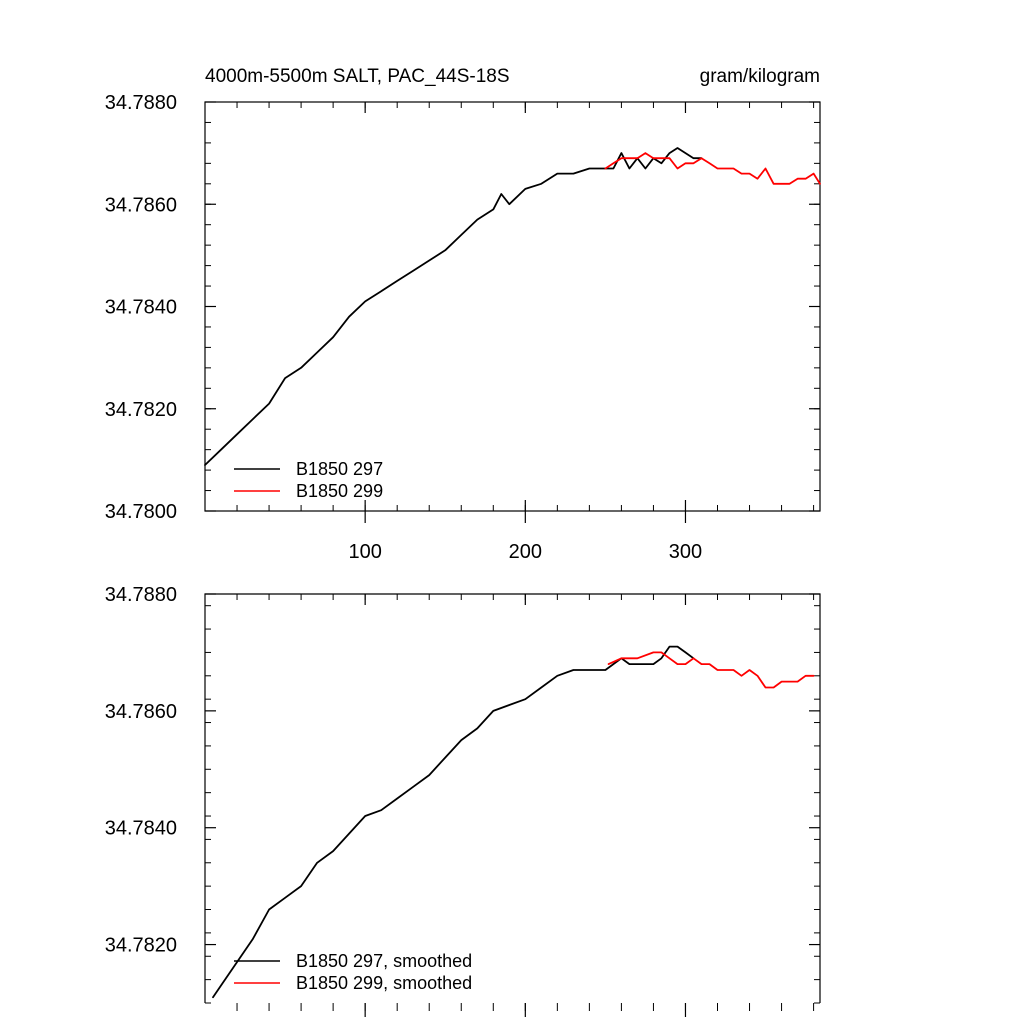 This screenshot has width=1024, height=1024. Describe the element at coordinates (339, 469) in the screenshot. I see `legend-label-297: B1850 297` at that location.